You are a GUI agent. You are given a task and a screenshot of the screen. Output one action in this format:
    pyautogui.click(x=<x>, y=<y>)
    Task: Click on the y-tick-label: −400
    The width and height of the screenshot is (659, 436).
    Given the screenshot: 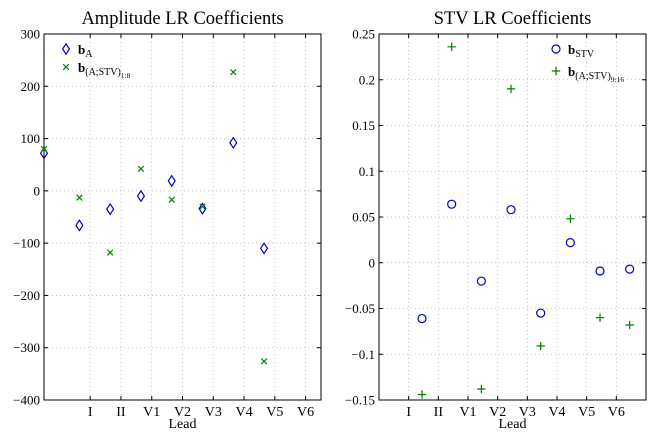 What is the action you would take?
    pyautogui.click(x=26, y=400)
    